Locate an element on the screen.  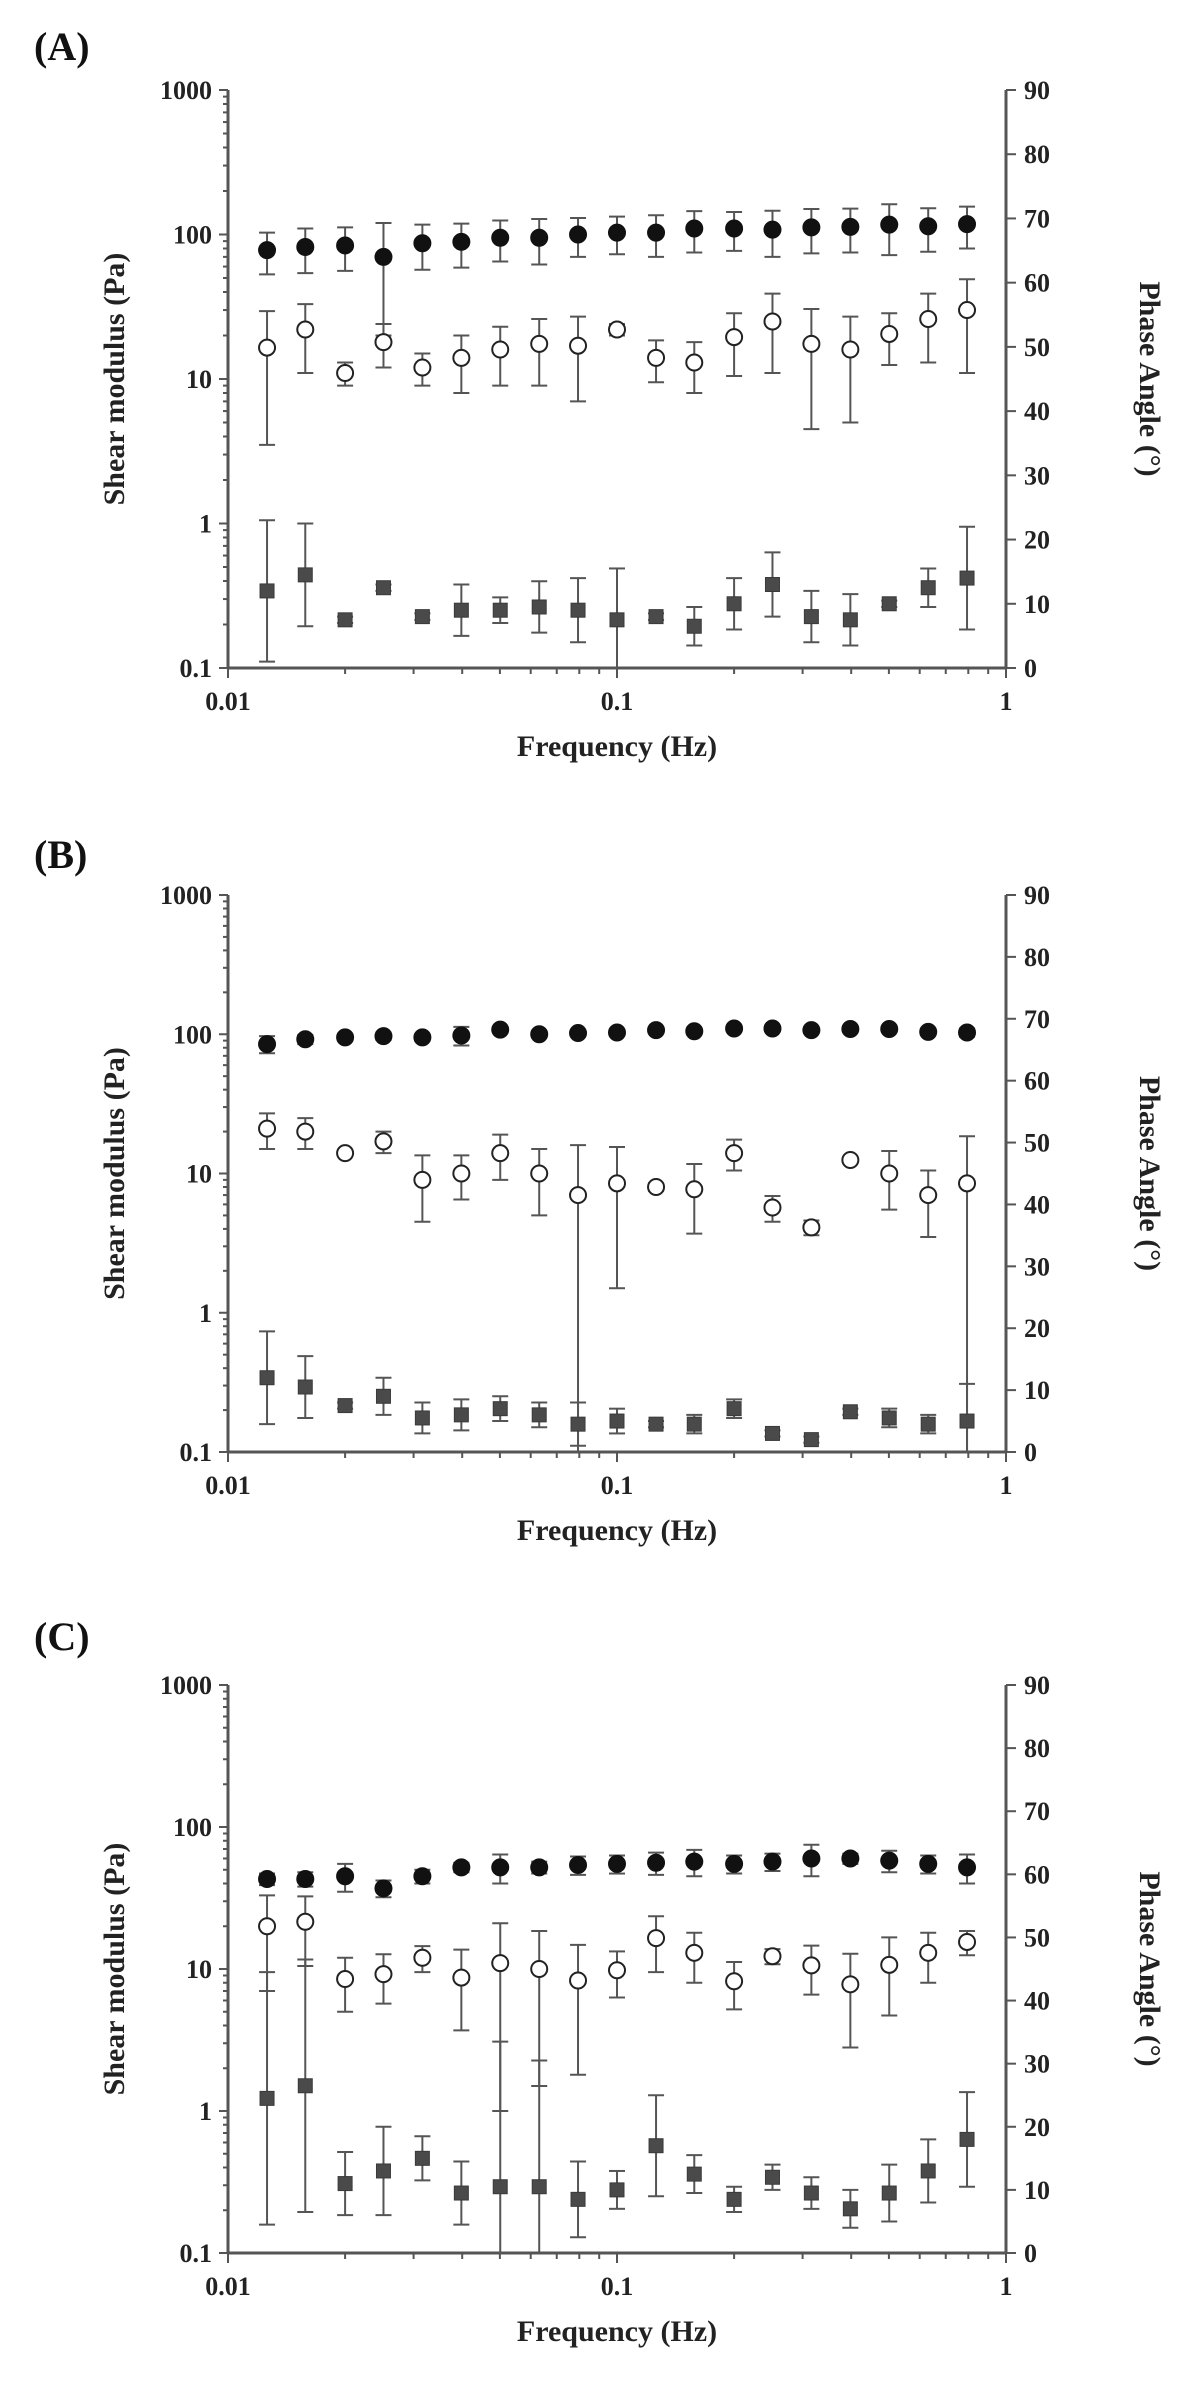
panel-label: (A) is located at coordinates (62, 46).